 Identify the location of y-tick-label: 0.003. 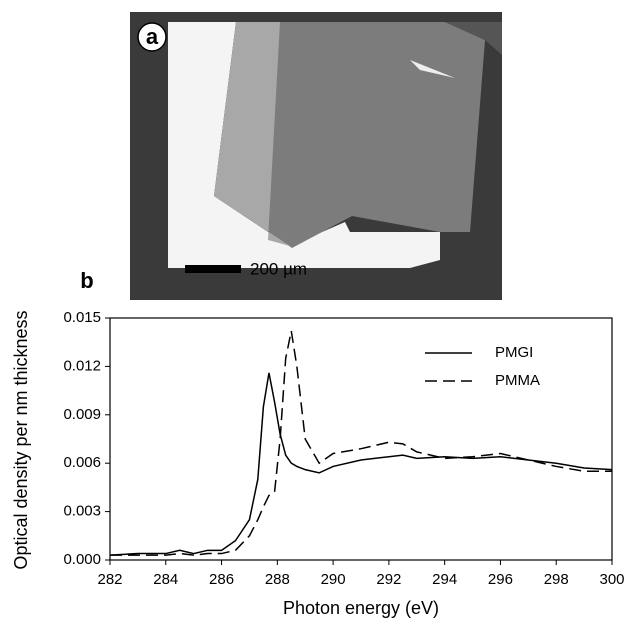
(82, 511).